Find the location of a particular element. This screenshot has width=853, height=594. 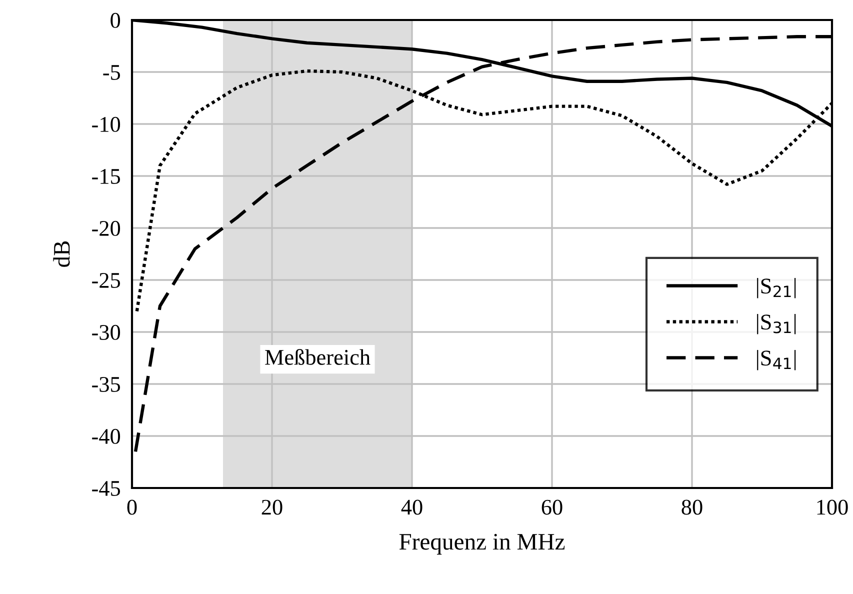

y-tick-label: 0 is located at coordinates (115, 20).